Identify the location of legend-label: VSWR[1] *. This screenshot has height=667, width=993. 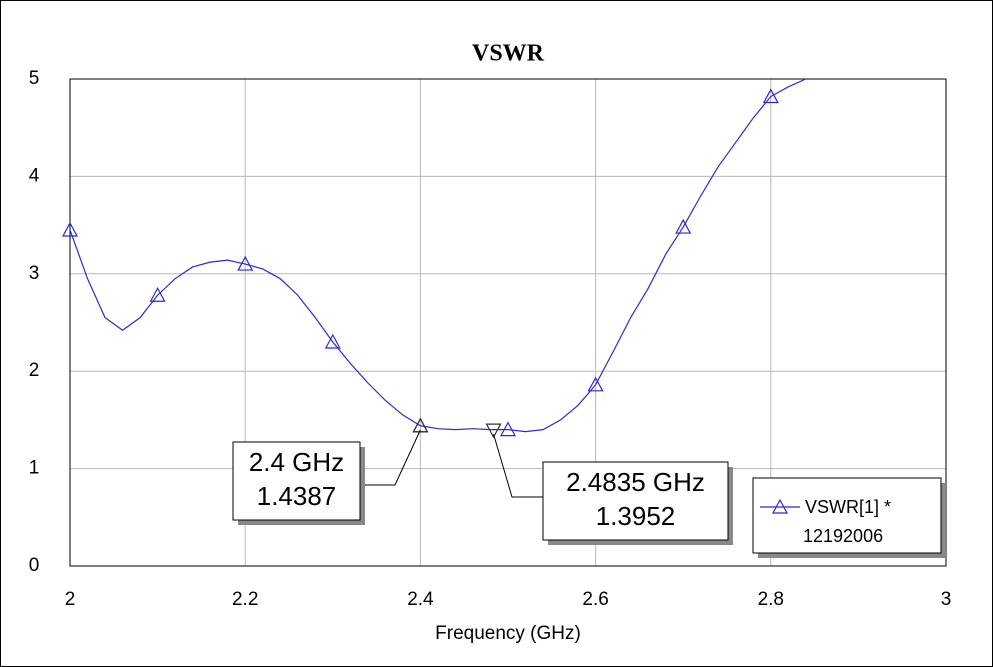
(848, 507).